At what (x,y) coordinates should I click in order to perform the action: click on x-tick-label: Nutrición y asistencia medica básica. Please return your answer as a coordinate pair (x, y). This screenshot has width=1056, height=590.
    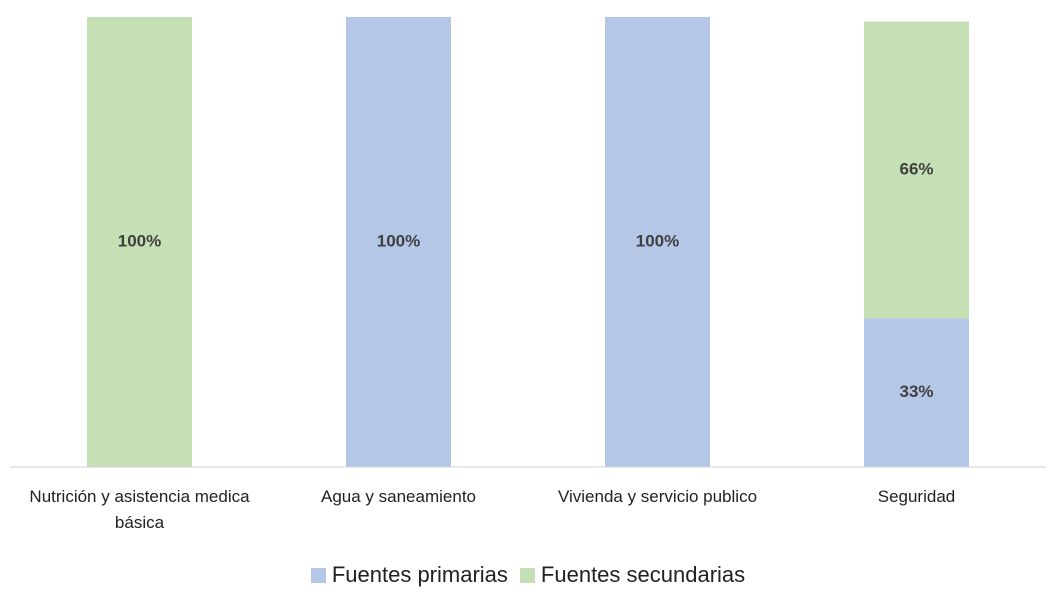
    Looking at the image, I should click on (139, 509).